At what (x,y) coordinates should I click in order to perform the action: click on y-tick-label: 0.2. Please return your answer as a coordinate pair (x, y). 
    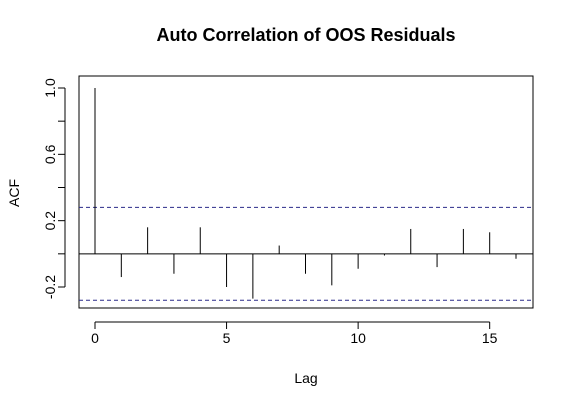
    Looking at the image, I should click on (50, 221).